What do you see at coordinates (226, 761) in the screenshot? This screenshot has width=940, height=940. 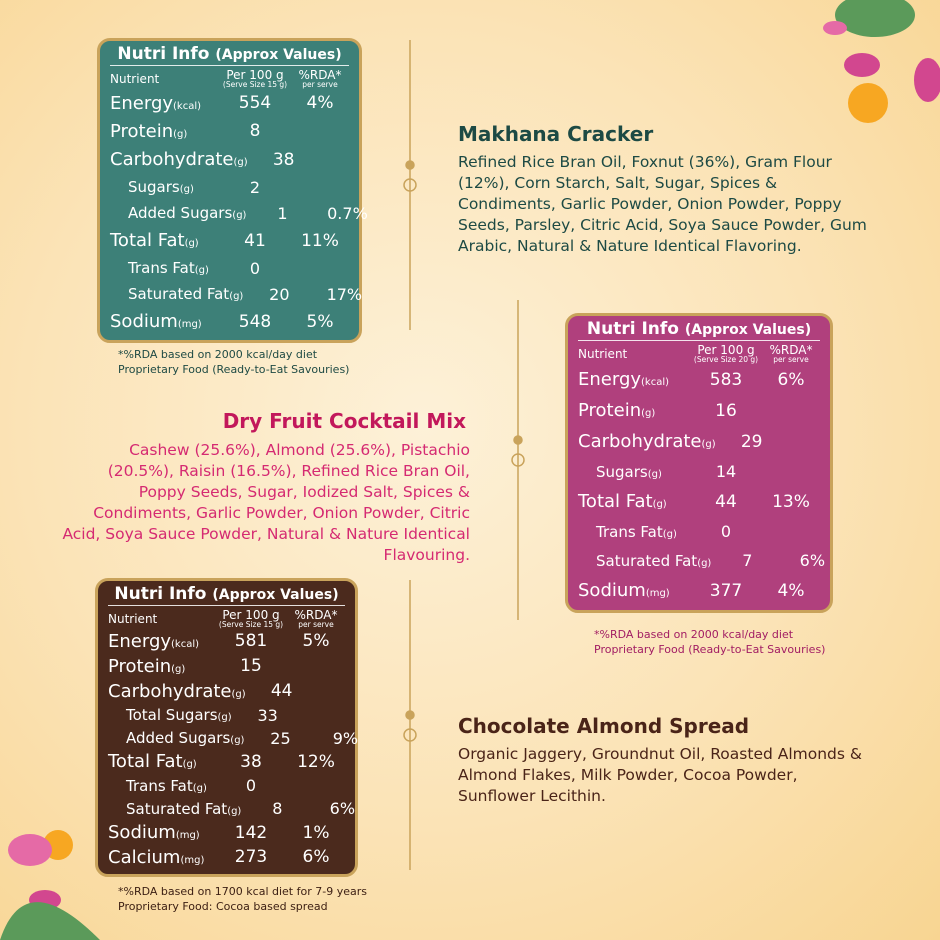 I see `nutrient-row: Total Fat(g) 38 12%` at bounding box center [226, 761].